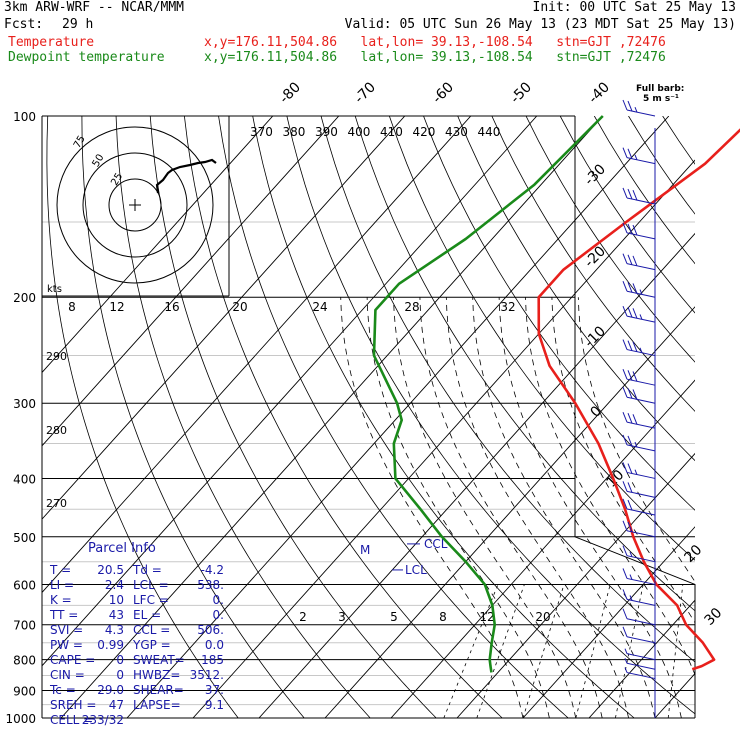 The width and height of the screenshot is (740, 740). I want to click on pressure-tick-label: 100, so click(24, 117).